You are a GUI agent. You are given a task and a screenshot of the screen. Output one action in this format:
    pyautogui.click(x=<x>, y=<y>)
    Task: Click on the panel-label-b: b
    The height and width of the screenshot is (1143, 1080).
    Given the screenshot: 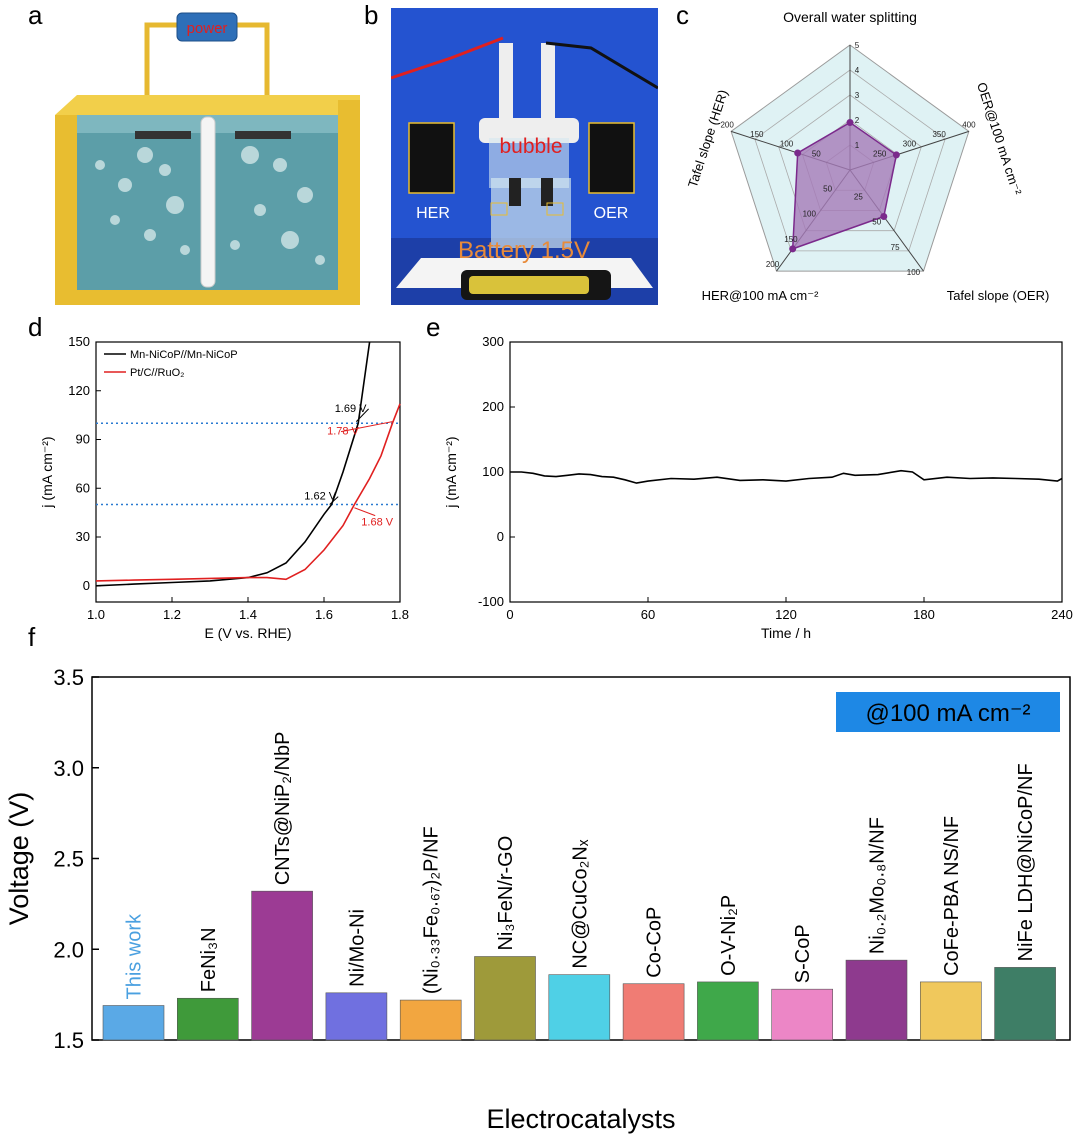 What is the action you would take?
    pyautogui.click(x=371, y=15)
    